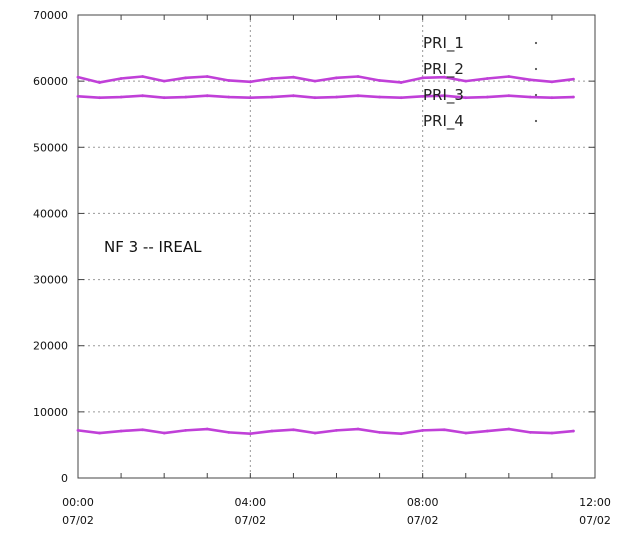 This screenshot has width=628, height=535. I want to click on x-tick-time: 04:00, so click(250, 502).